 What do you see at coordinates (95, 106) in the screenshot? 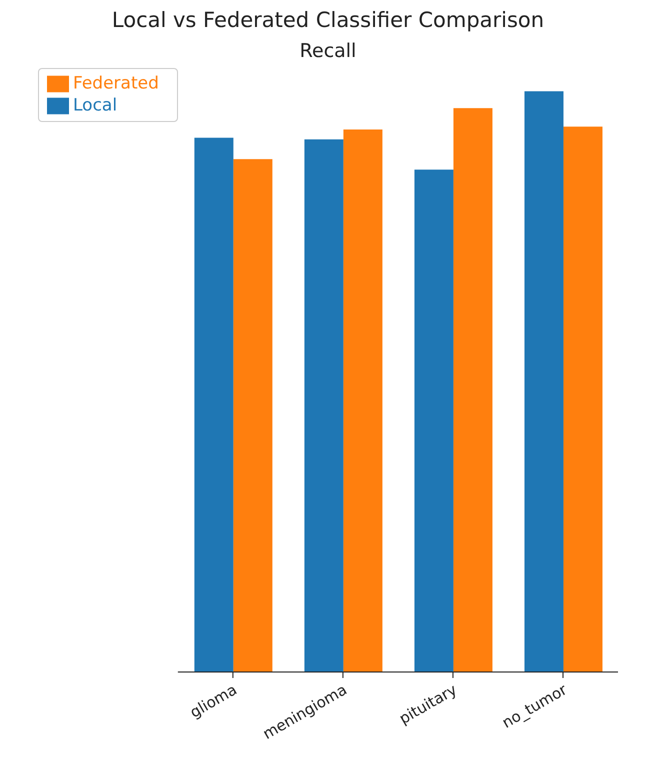
I see `legend-label: Local` at bounding box center [95, 106].